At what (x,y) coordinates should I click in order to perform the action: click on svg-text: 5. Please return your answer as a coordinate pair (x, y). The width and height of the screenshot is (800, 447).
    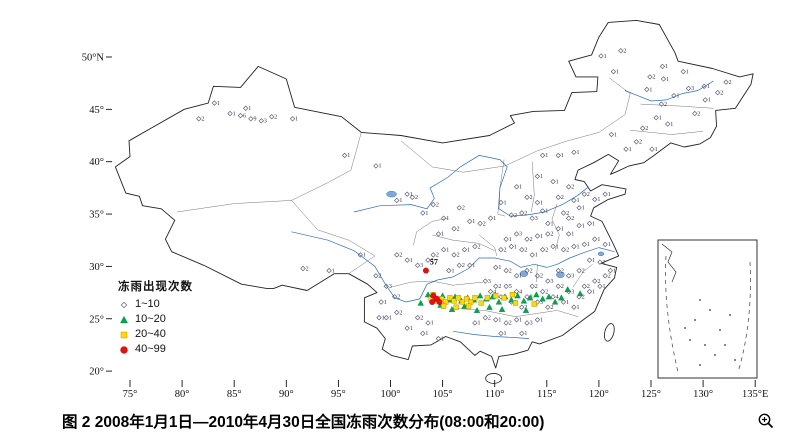
    Looking at the image, I should click on (510, 287).